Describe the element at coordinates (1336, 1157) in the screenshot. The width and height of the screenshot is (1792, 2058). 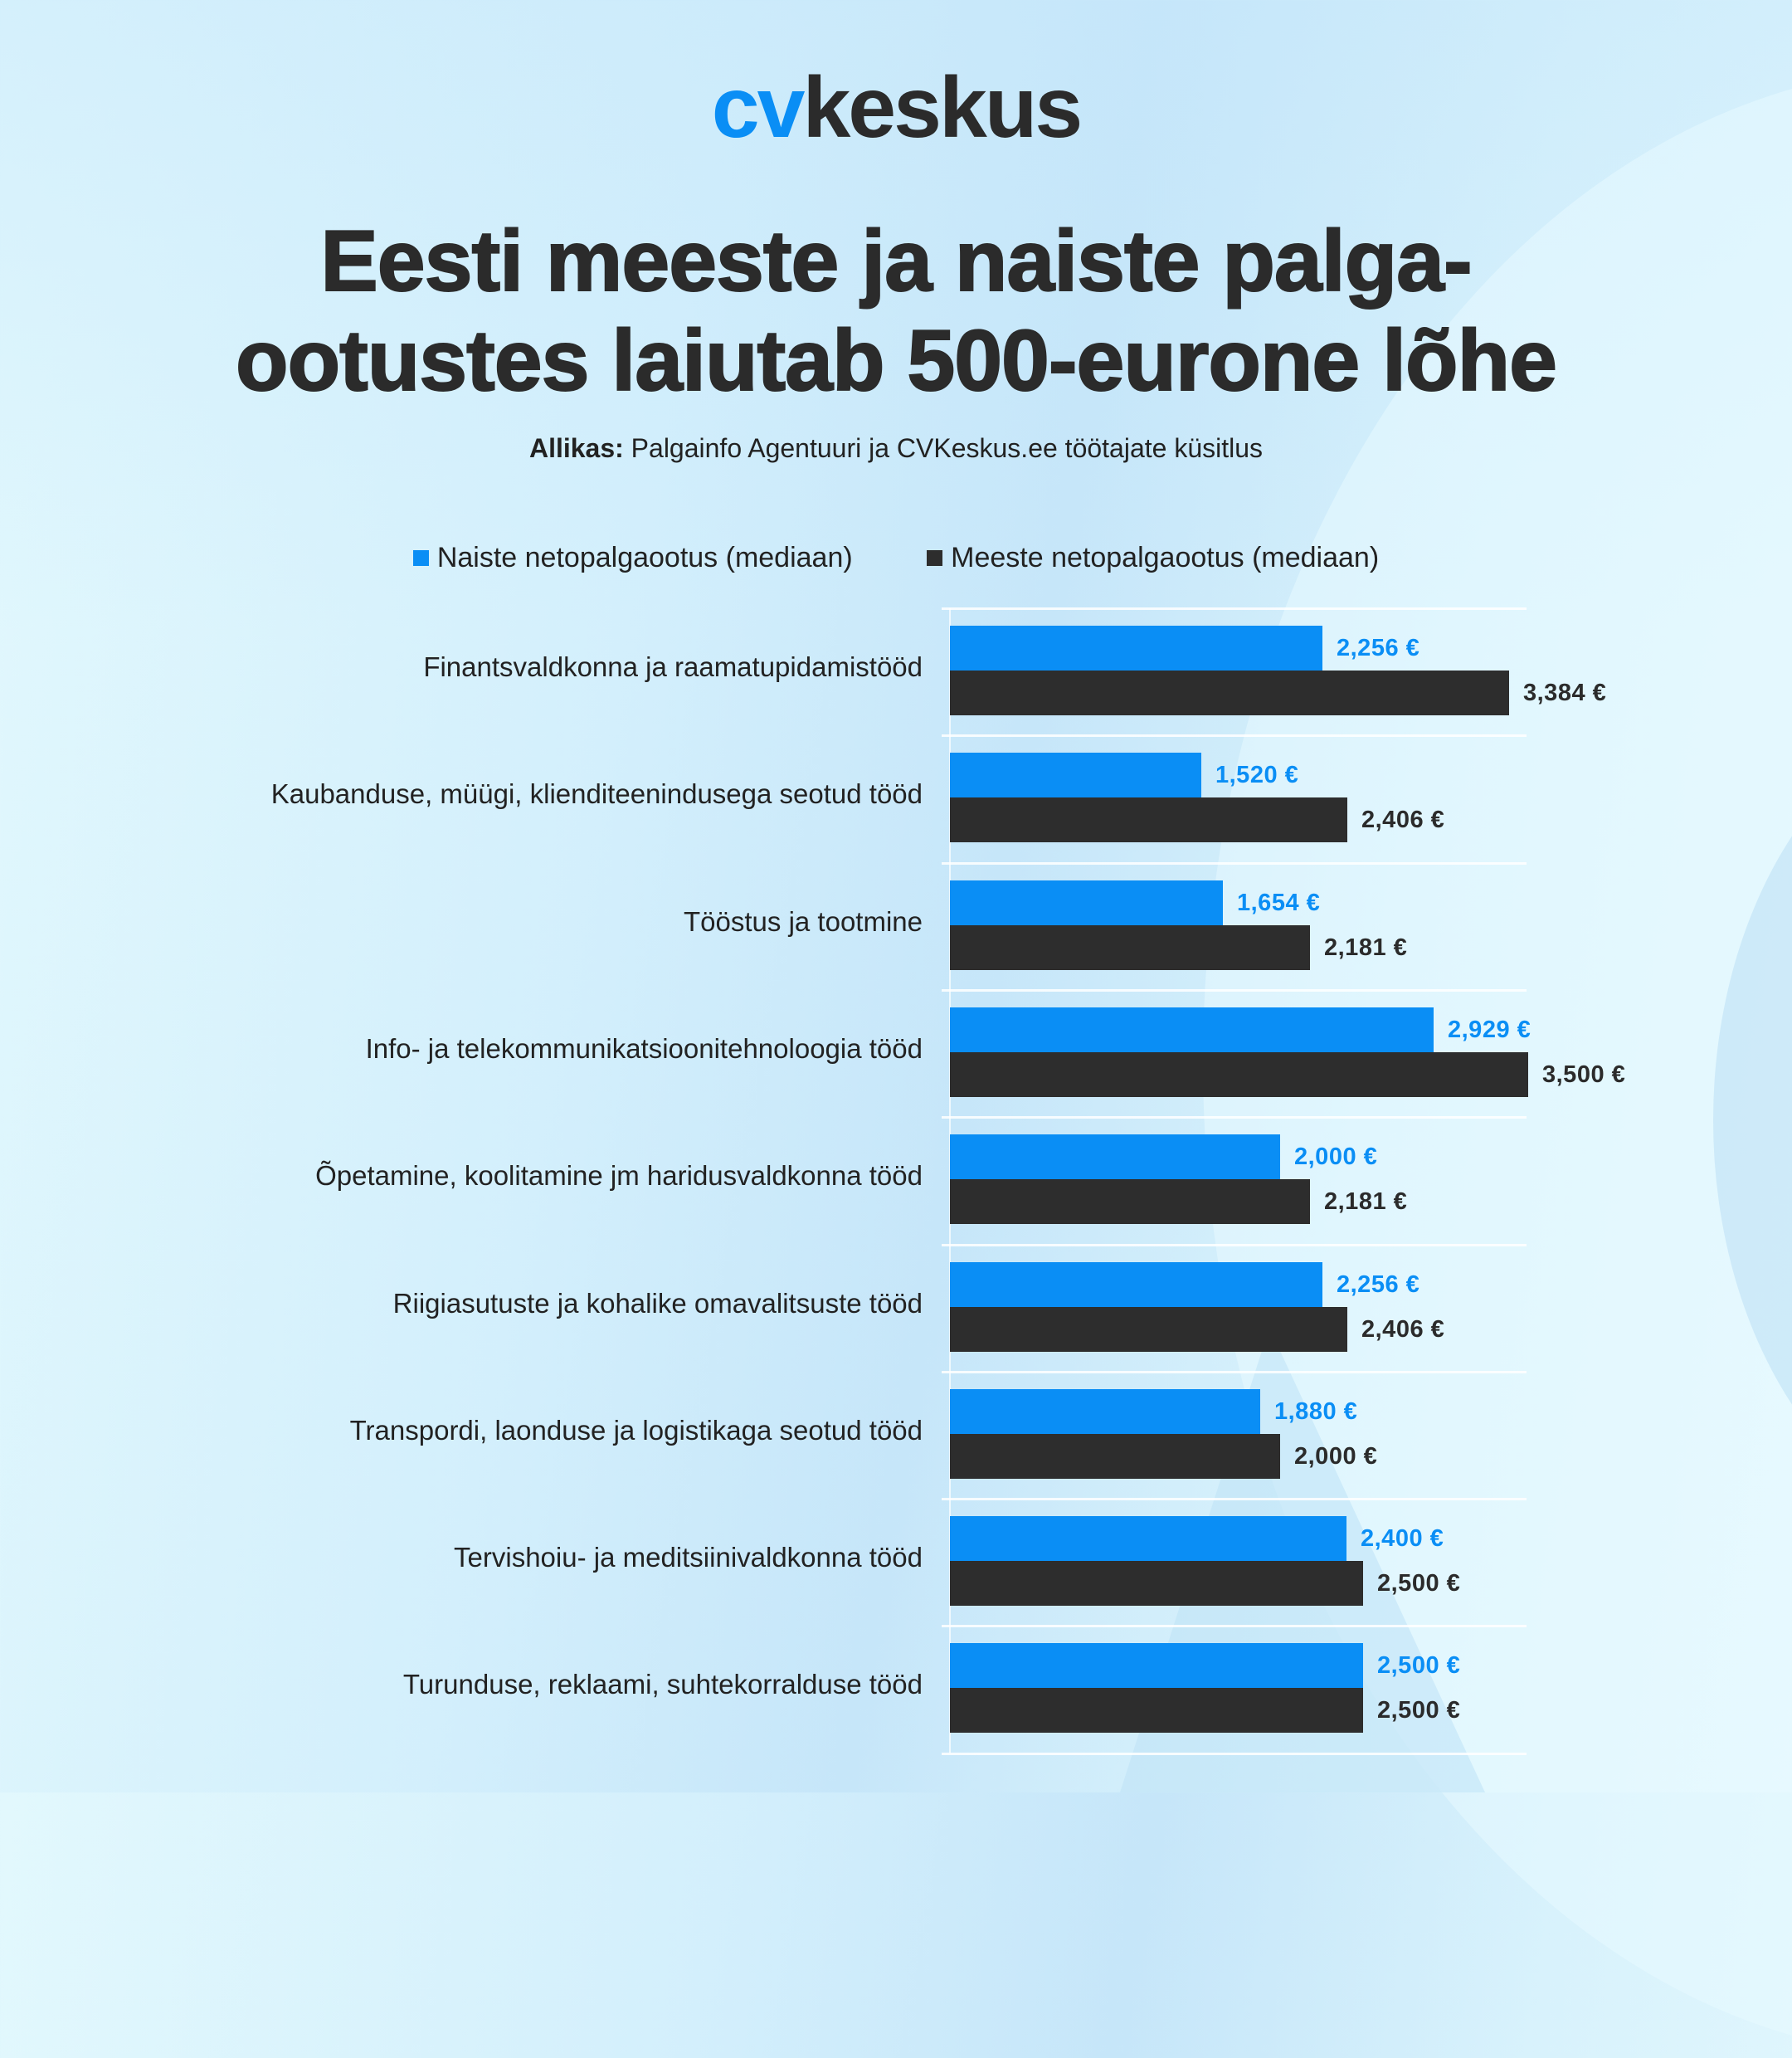
I see `value-label-women: 2,000 €` at that location.